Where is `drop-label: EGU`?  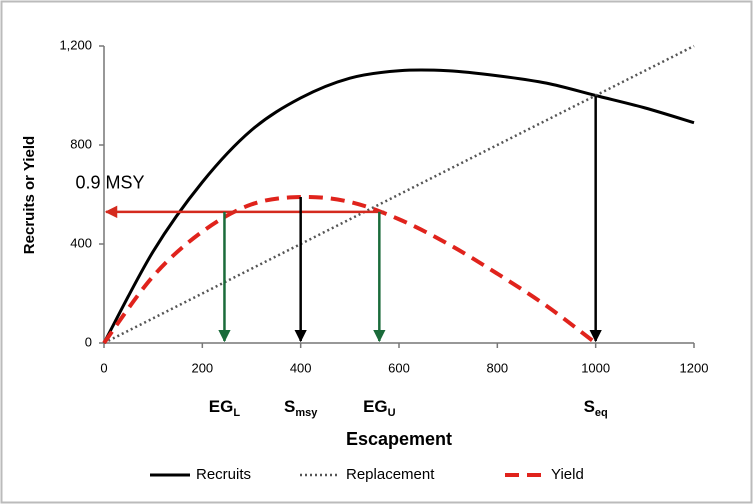 drop-label: EGU is located at coordinates (379, 407).